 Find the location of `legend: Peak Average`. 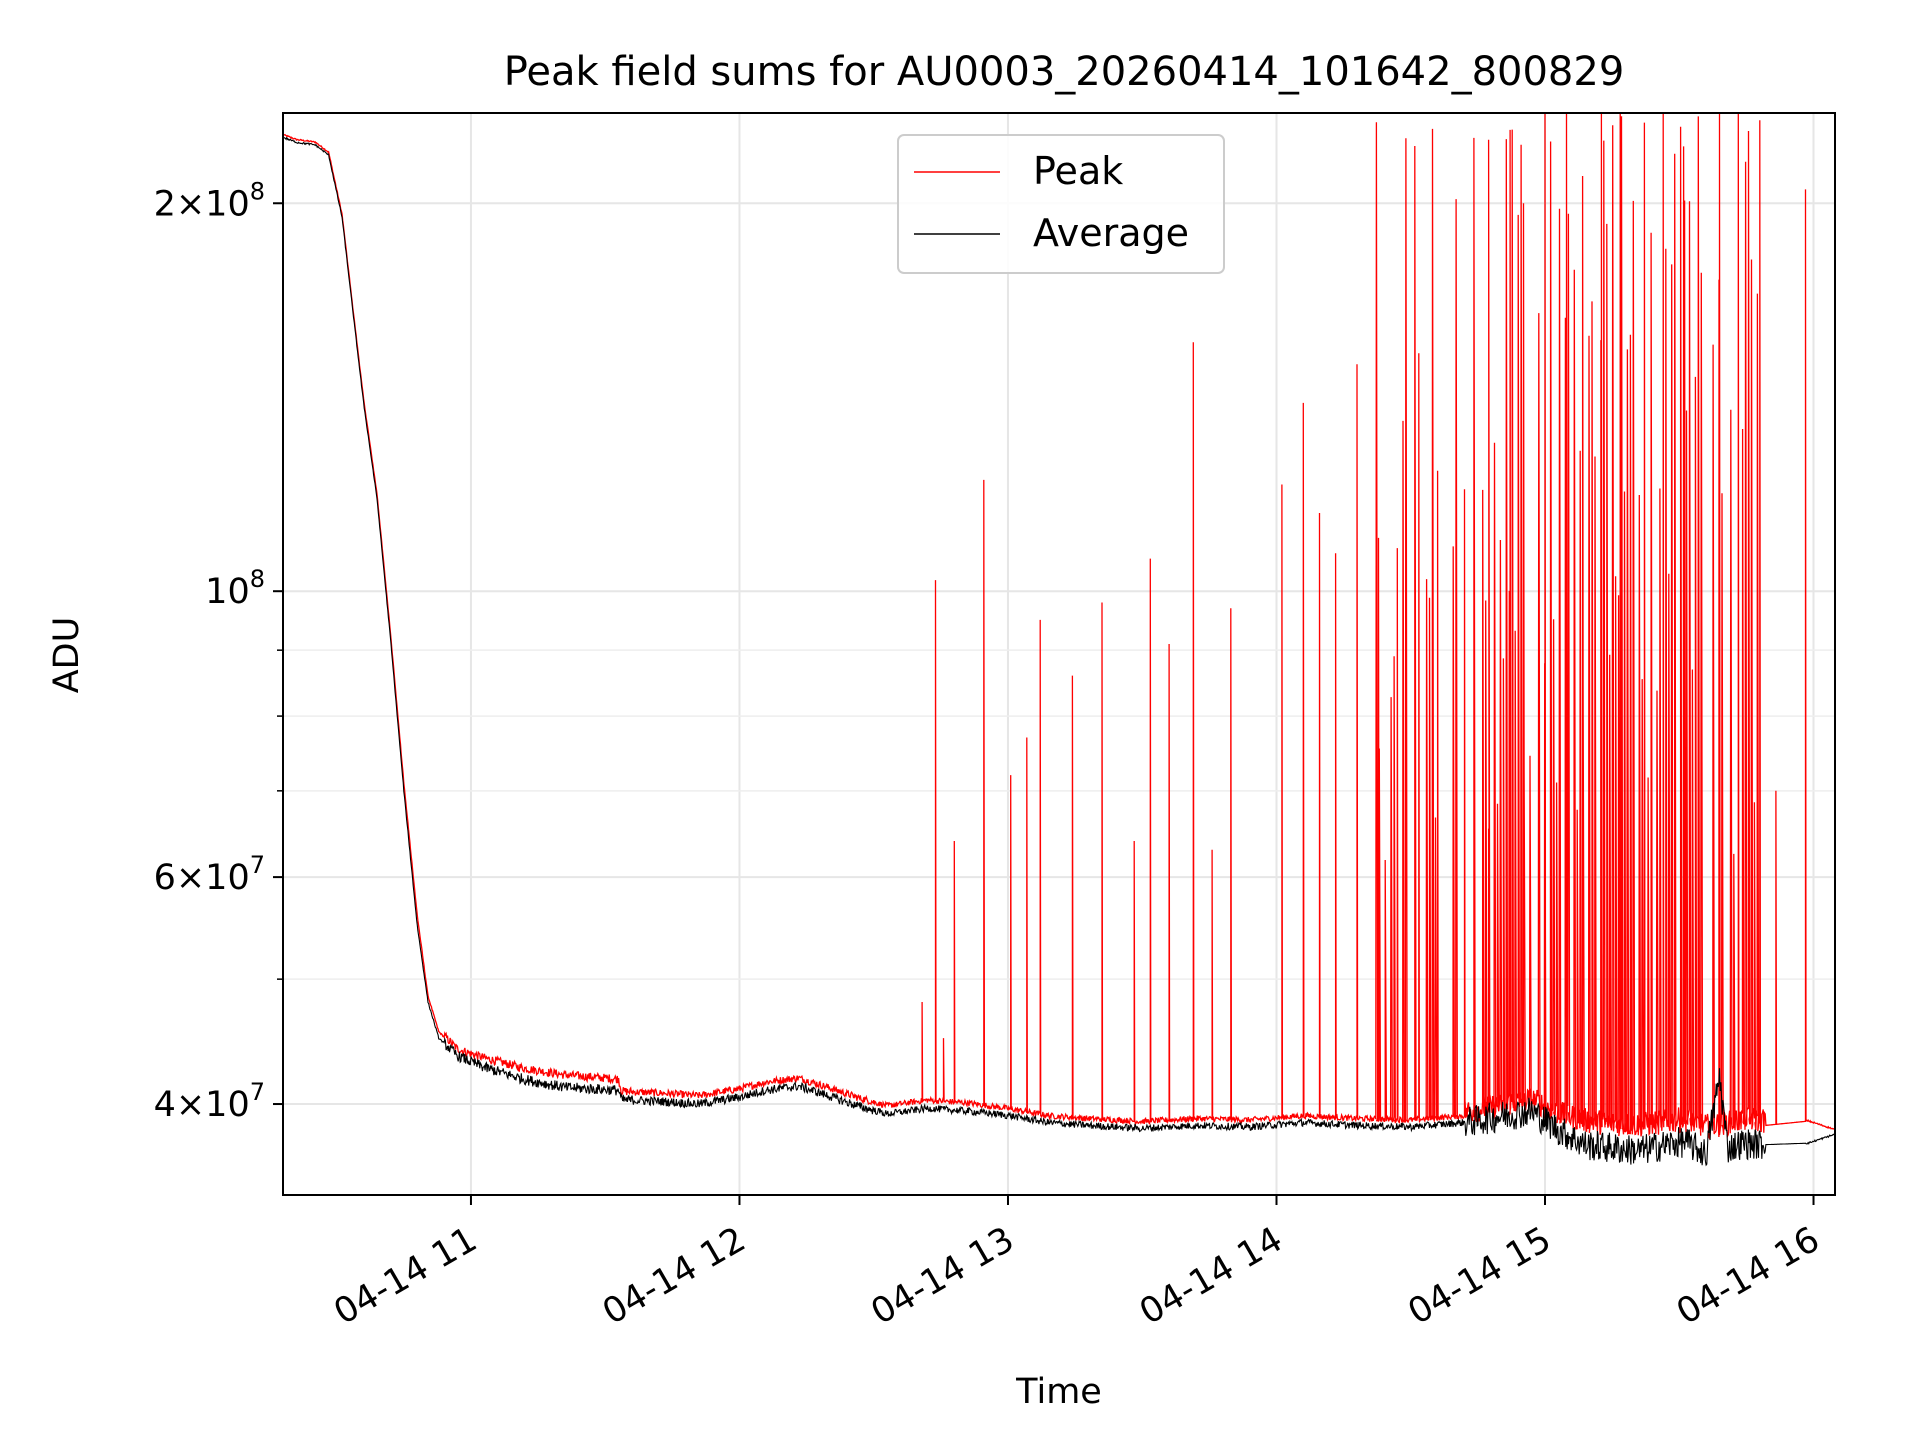

legend: Peak Average is located at coordinates (1061, 204).